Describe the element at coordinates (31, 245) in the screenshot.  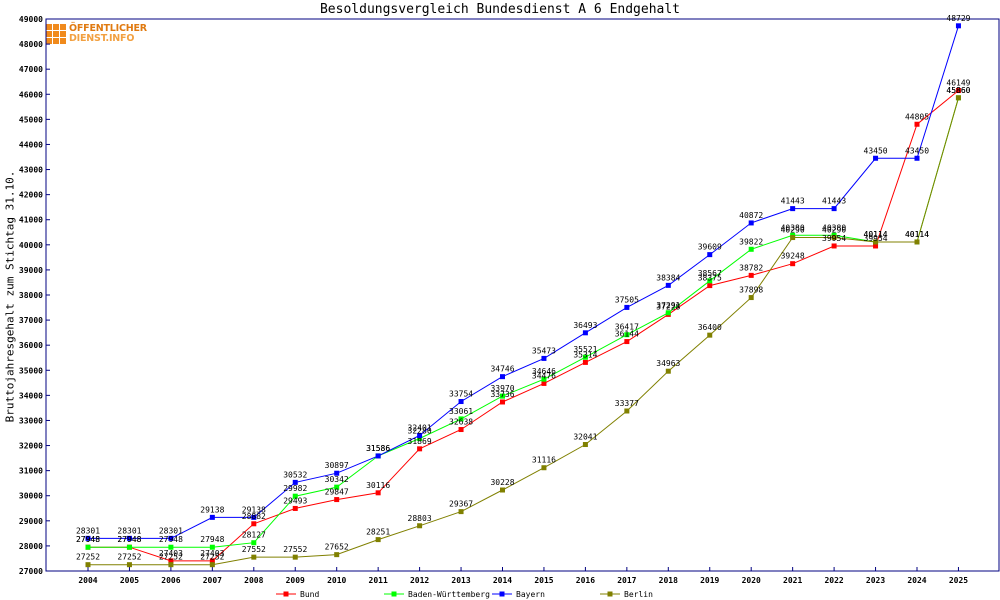
I see `y-tick-label: 40000` at that location.